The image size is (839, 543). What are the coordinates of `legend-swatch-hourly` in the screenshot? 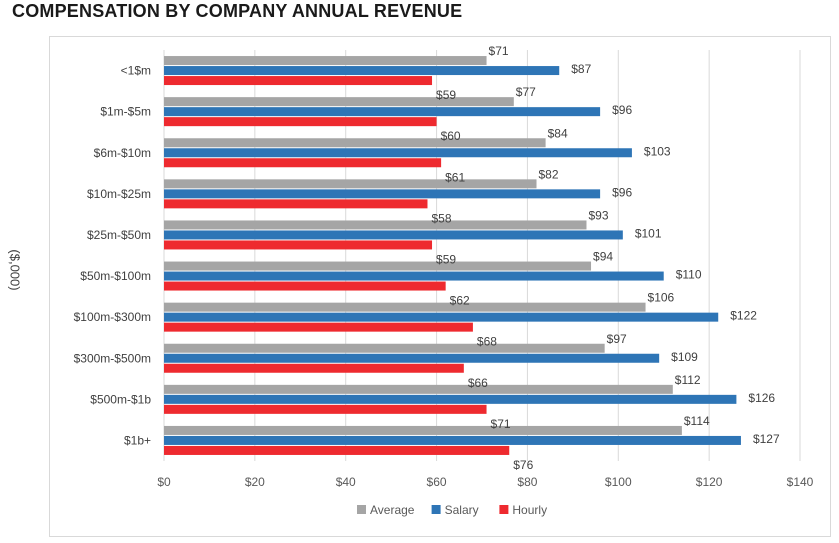 It's located at (504, 509).